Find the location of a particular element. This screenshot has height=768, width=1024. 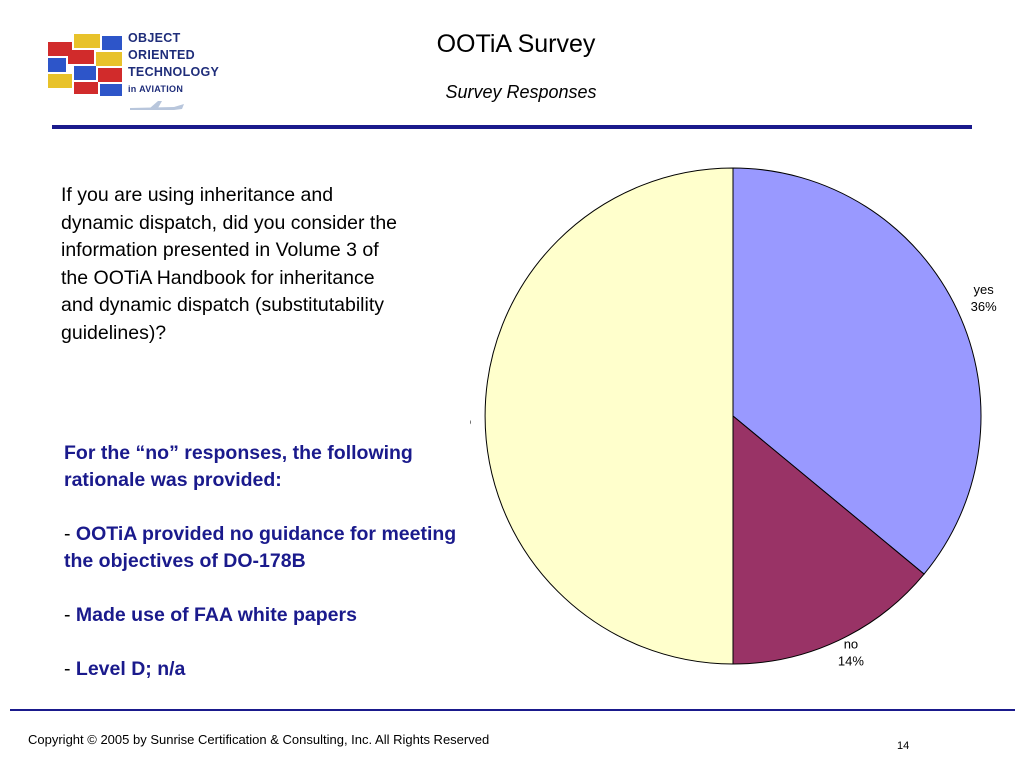

logo-tagline: in AVIATION is located at coordinates (156, 89).